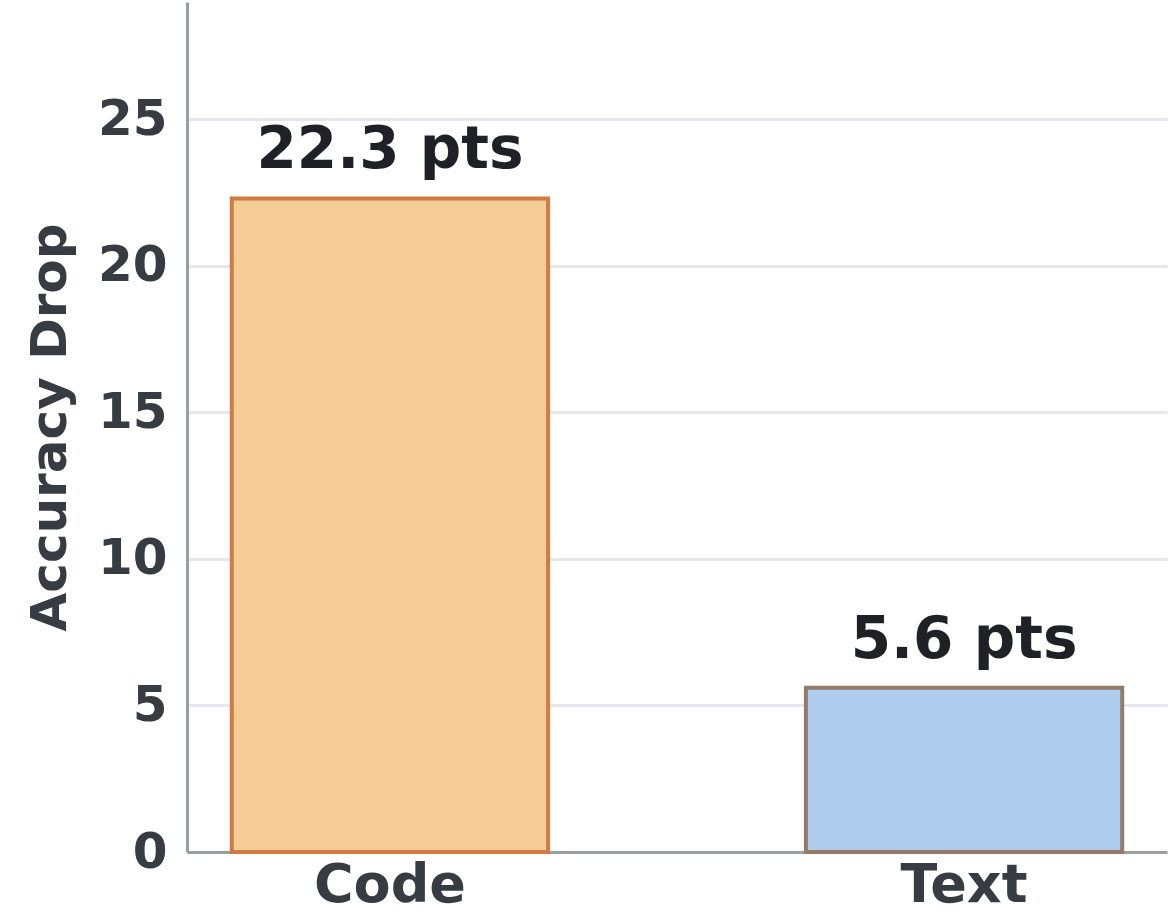 This screenshot has height=920, width=1171. What do you see at coordinates (964, 637) in the screenshot?
I see `data-label: 5.6 pts` at bounding box center [964, 637].